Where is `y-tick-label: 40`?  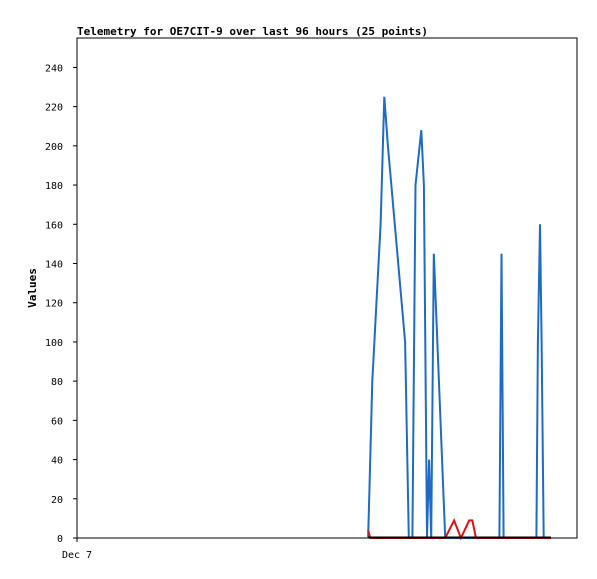
y-tick-label: 40 is located at coordinates (57, 461).